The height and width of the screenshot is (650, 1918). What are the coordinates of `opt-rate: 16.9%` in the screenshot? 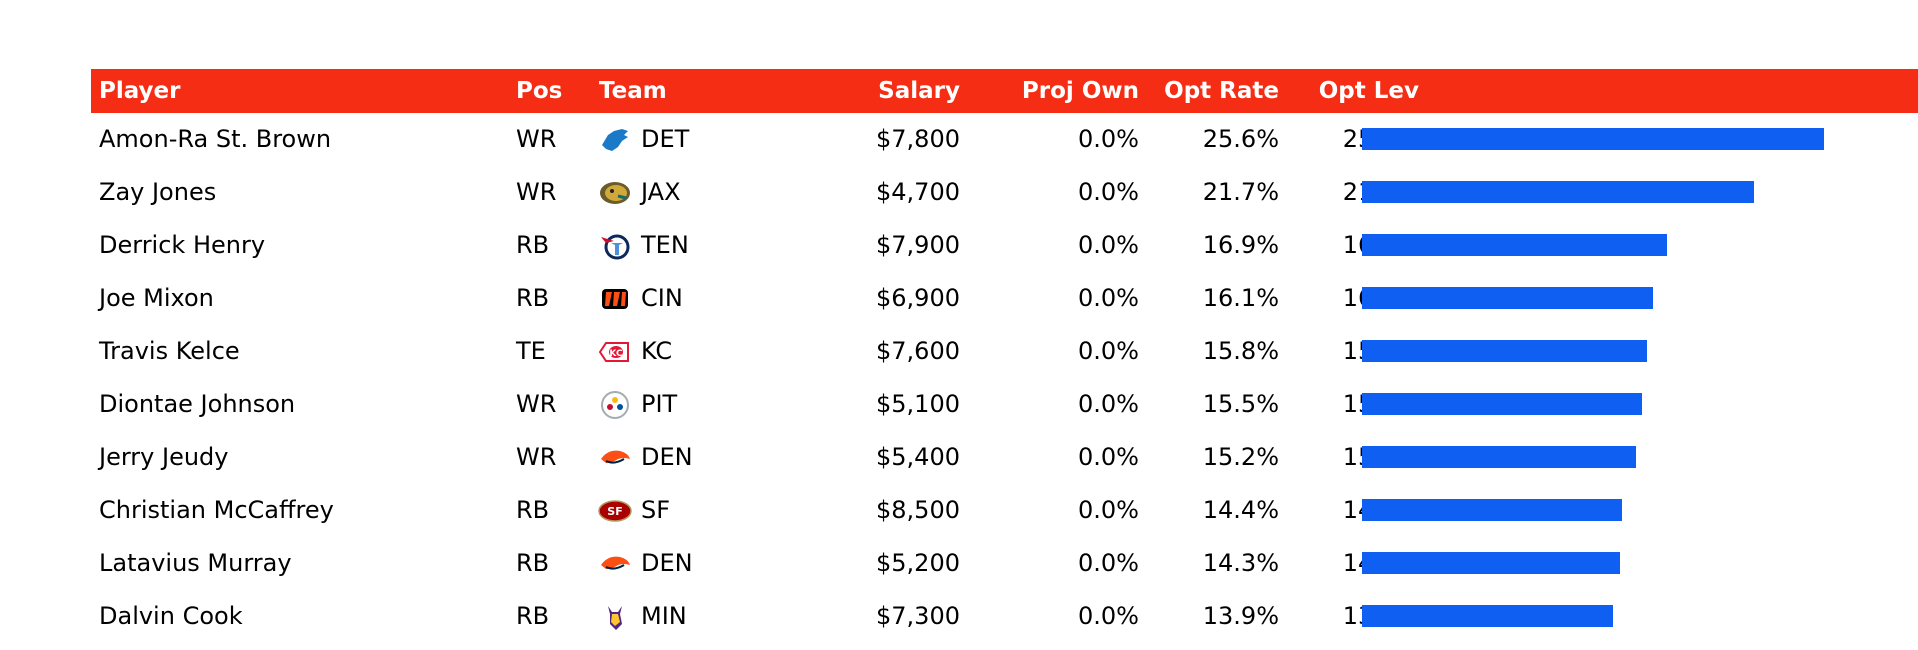 It's located at (1240, 245).